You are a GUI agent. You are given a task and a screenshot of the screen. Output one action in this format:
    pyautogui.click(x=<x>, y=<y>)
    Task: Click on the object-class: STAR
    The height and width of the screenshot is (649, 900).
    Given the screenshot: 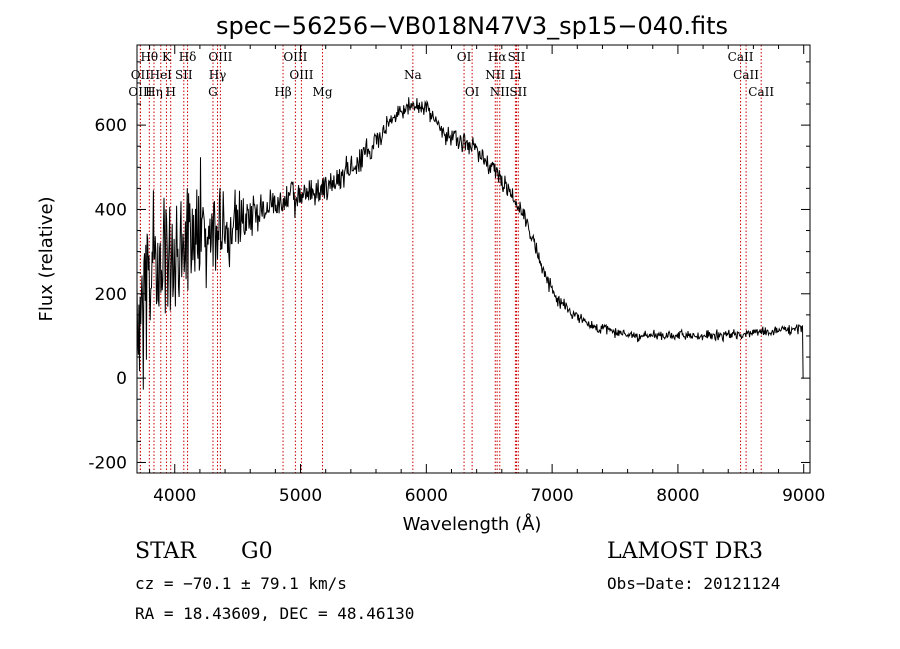 What is the action you would take?
    pyautogui.click(x=165, y=551)
    